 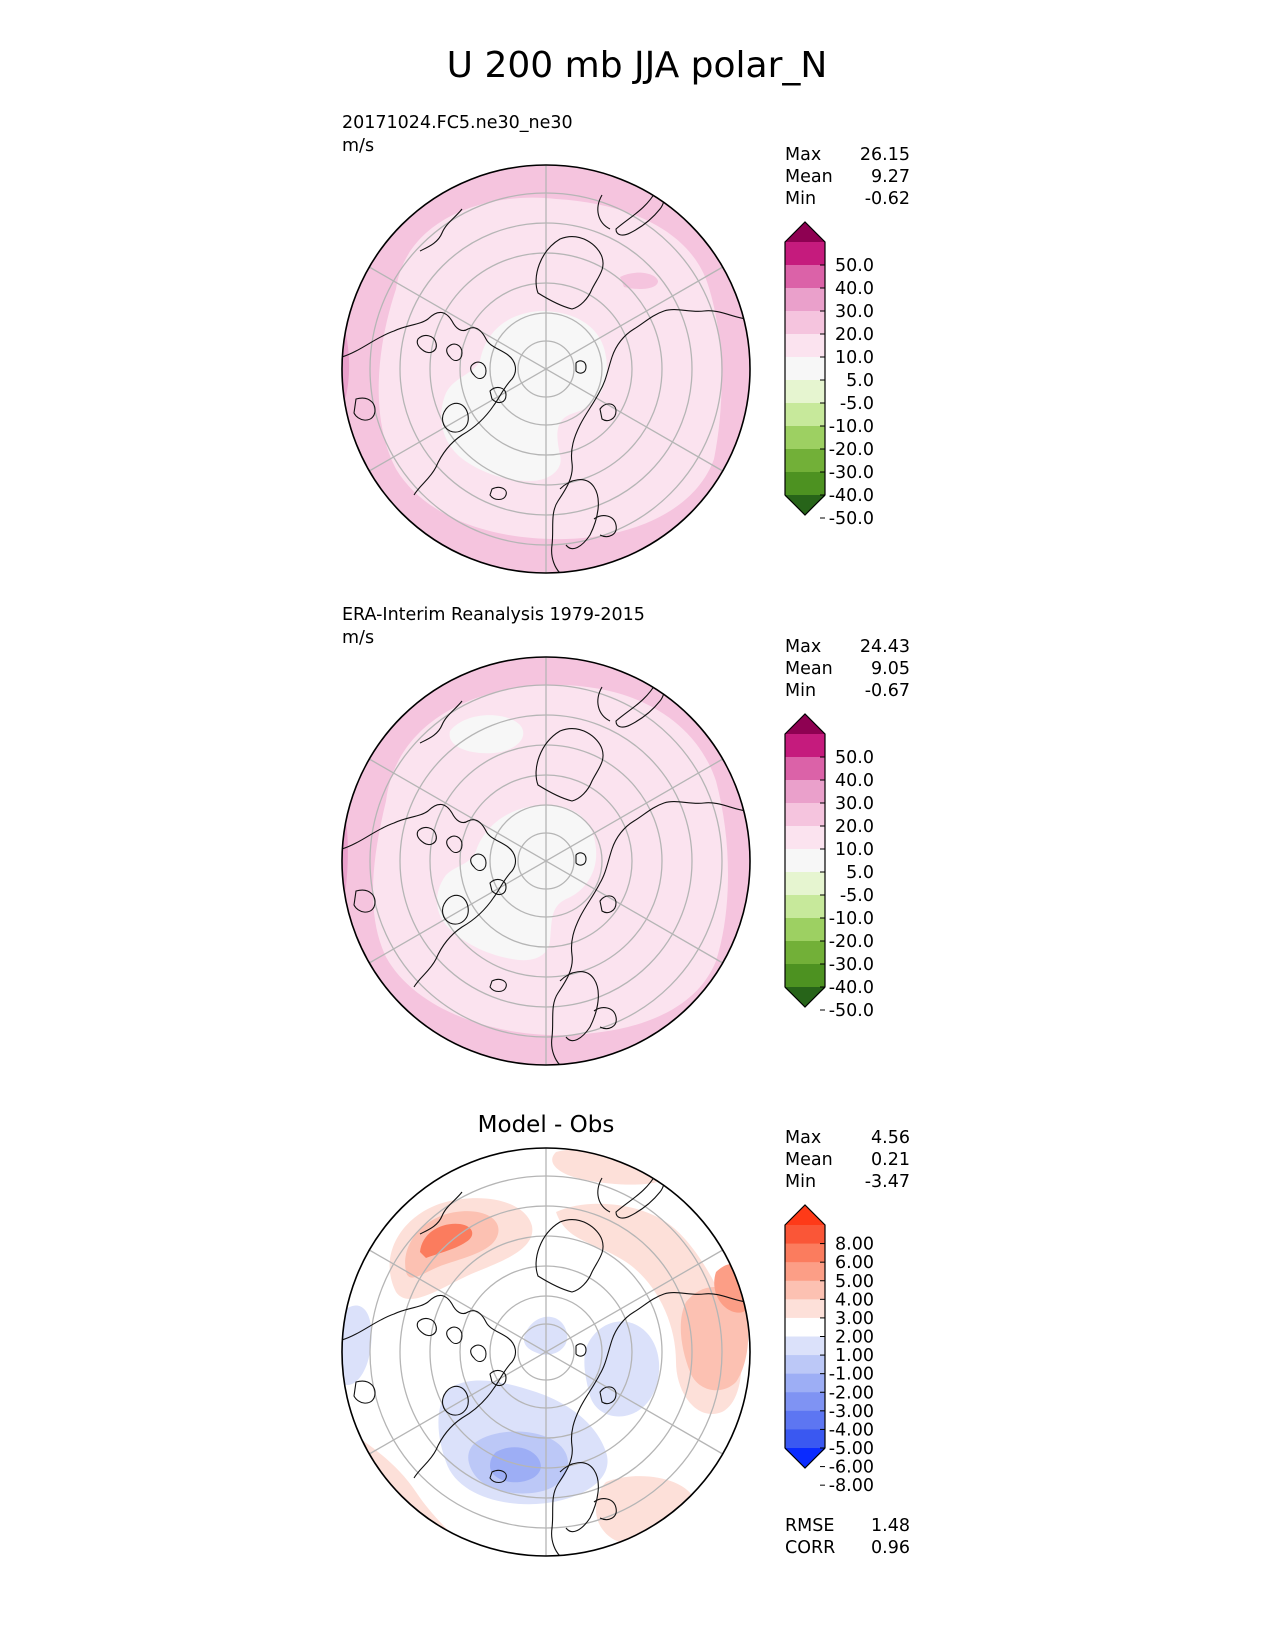 I want to click on colorbar-tick-label: -8.00, so click(x=851, y=1486).